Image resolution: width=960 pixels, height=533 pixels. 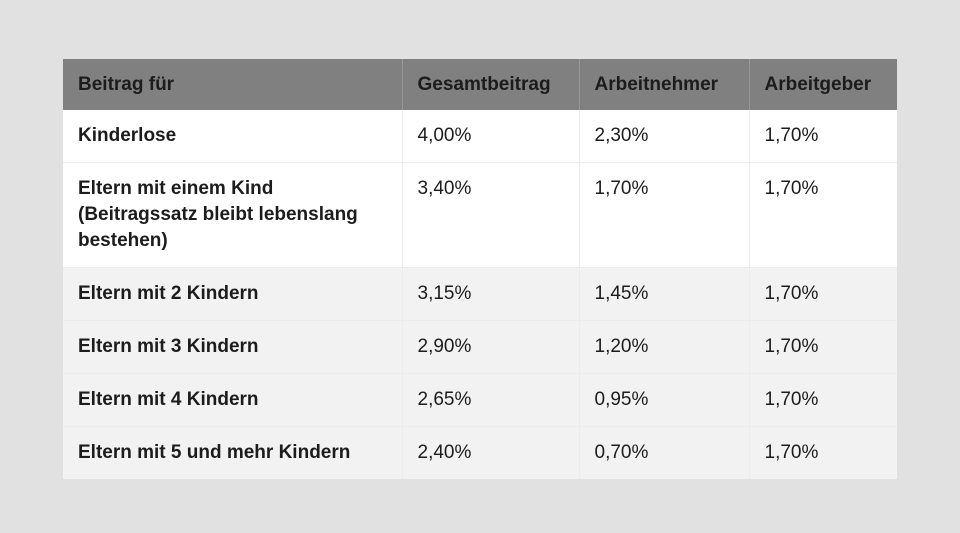 What do you see at coordinates (233, 347) in the screenshot?
I see `row-label: Eltern mit 3 Kindern` at bounding box center [233, 347].